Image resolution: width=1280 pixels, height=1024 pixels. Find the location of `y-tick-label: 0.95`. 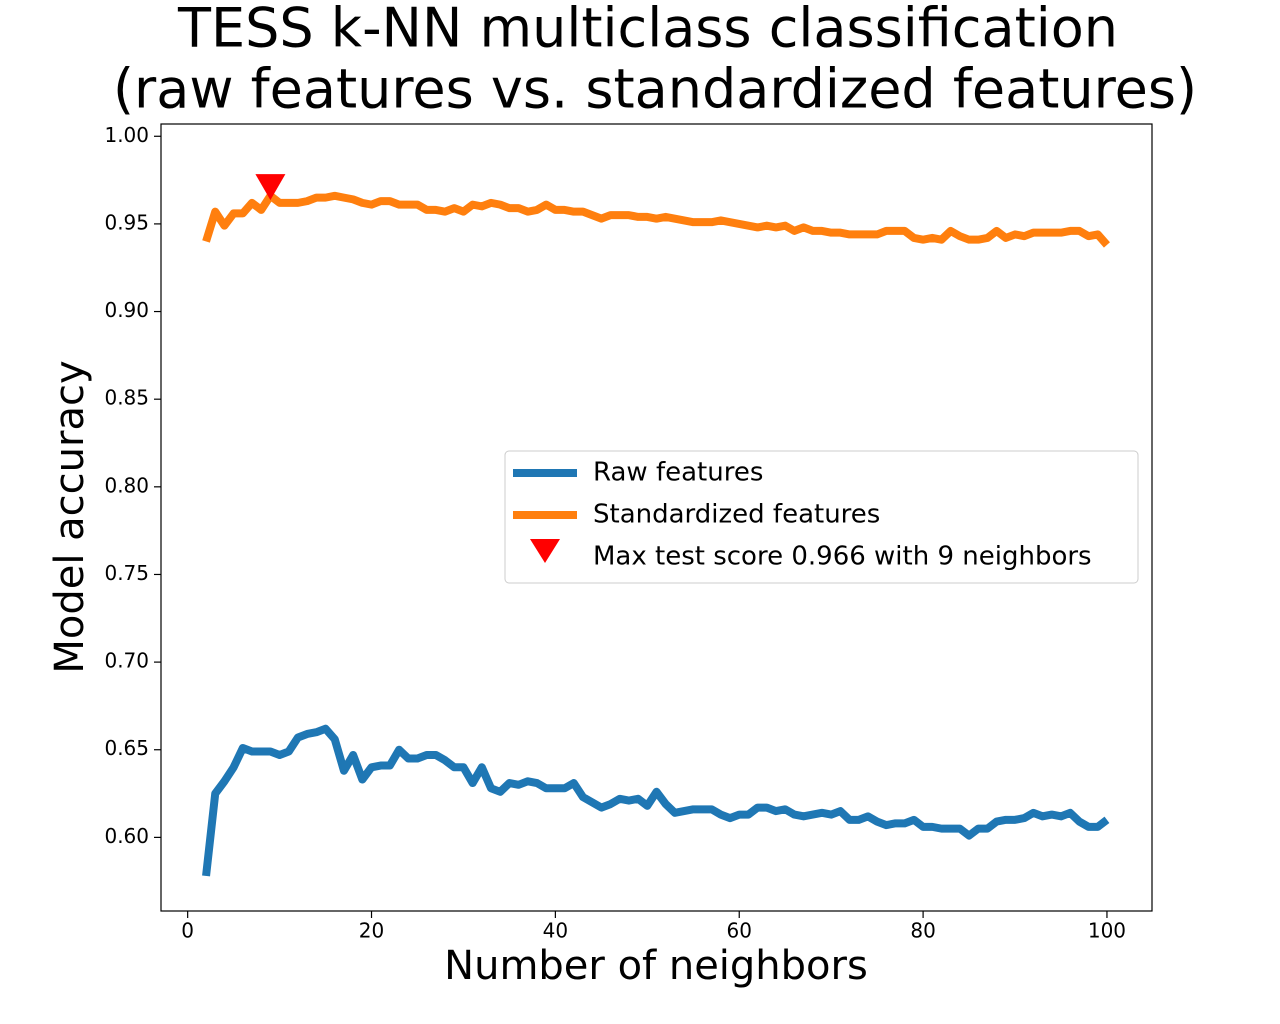

y-tick-label: 0.95 is located at coordinates (126, 222).